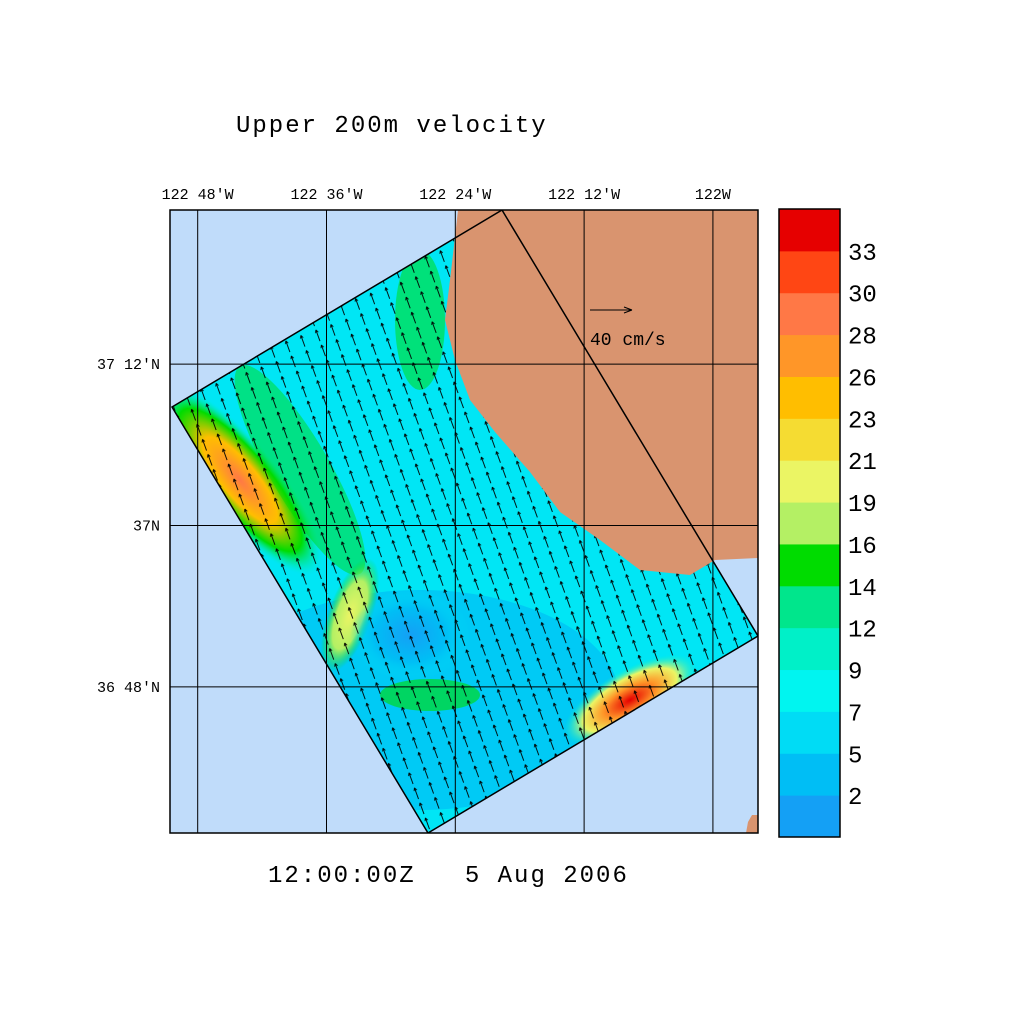  What do you see at coordinates (128, 365) in the screenshot?
I see `y-tick-label: 37 12'N` at bounding box center [128, 365].